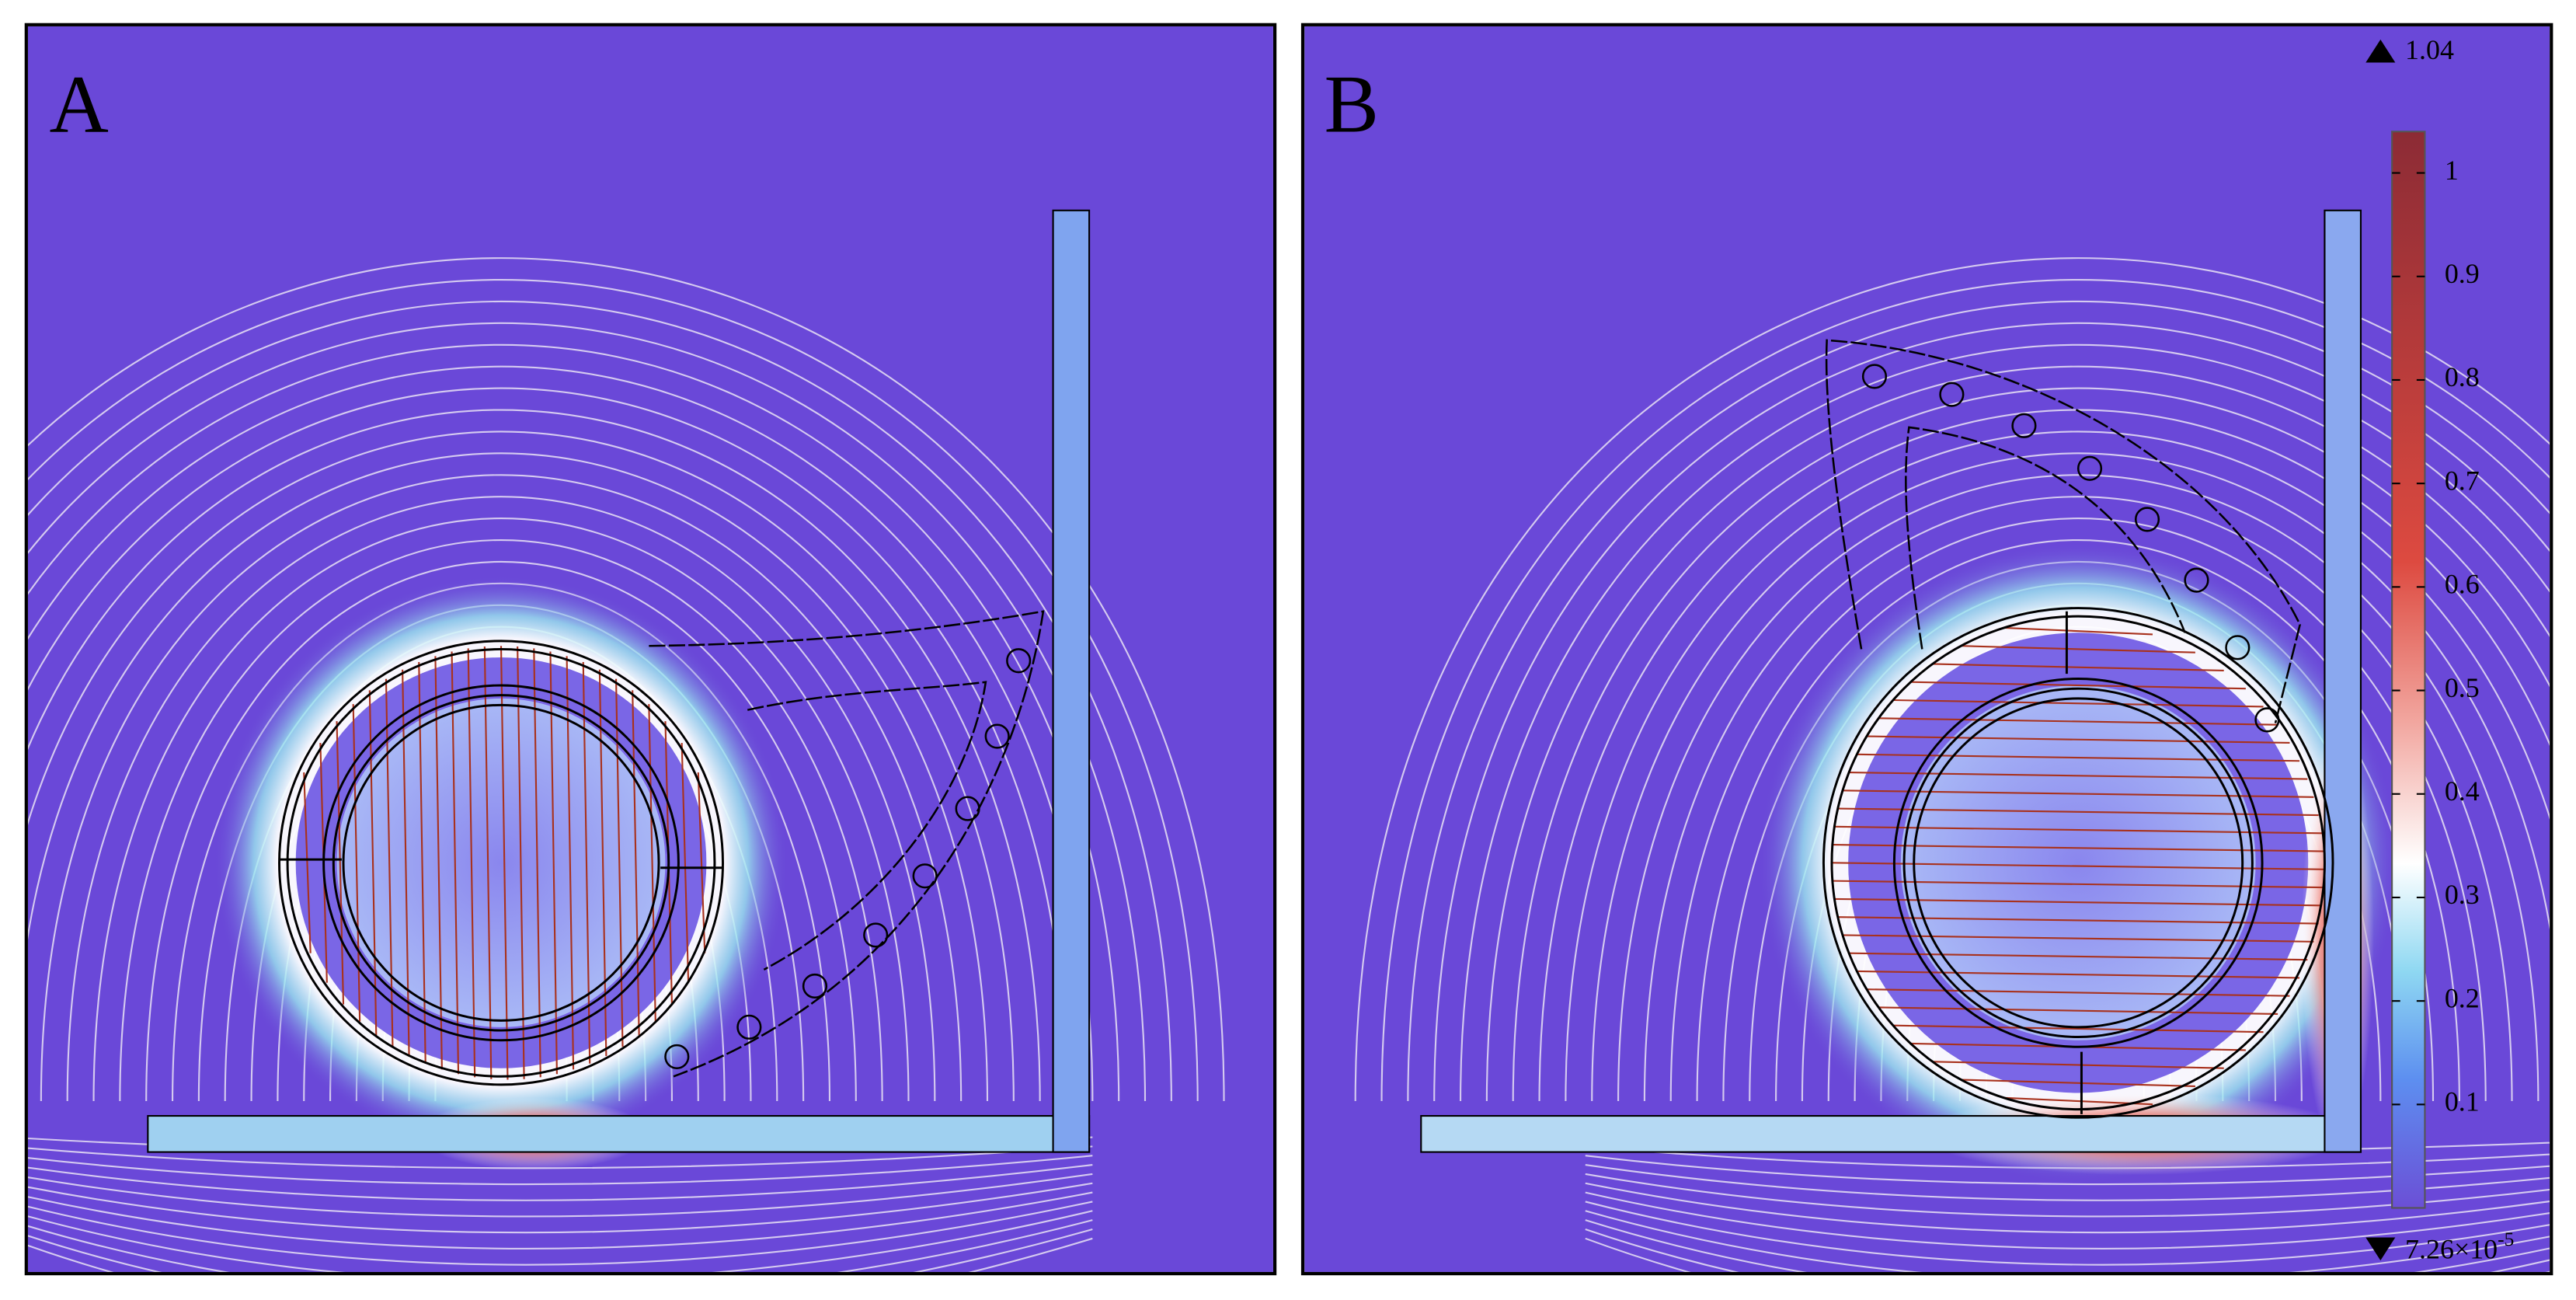 The height and width of the screenshot is (1300, 2576). I want to click on min-exponent: -5, so click(2506, 1239).